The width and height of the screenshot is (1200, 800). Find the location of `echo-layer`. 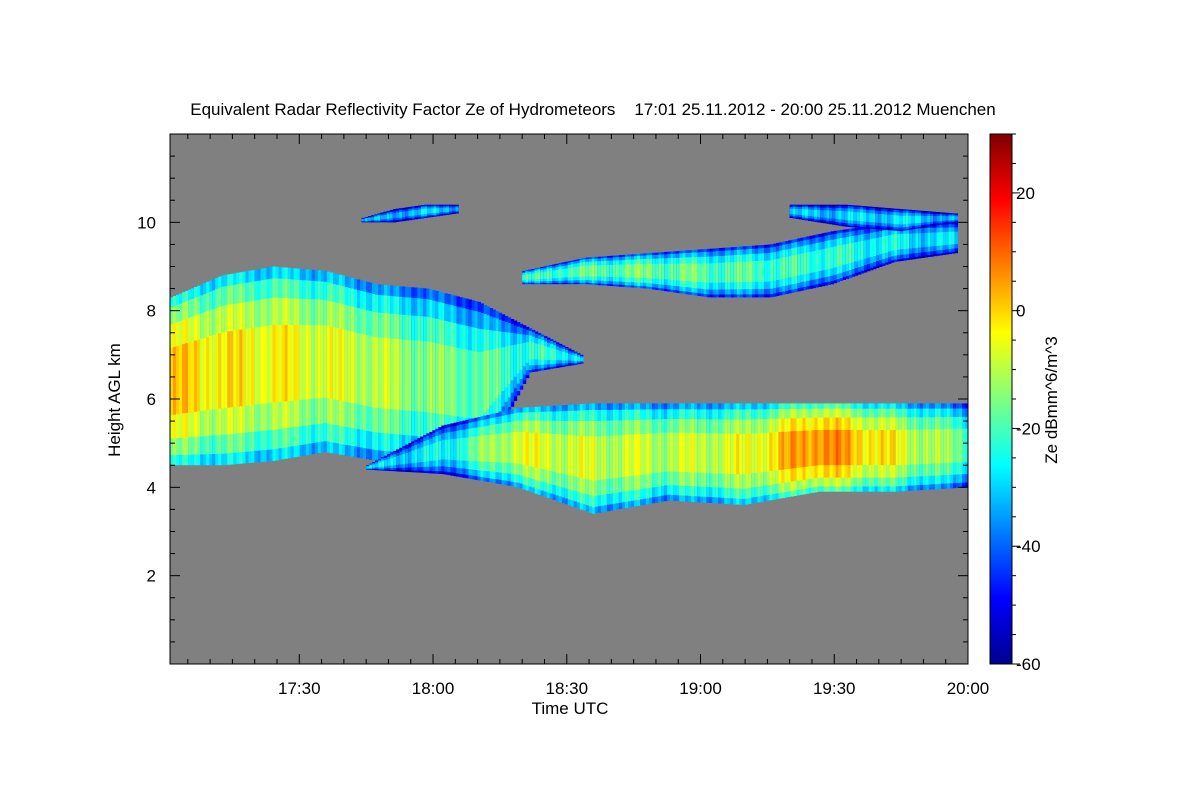

echo-layer is located at coordinates (410, 213).